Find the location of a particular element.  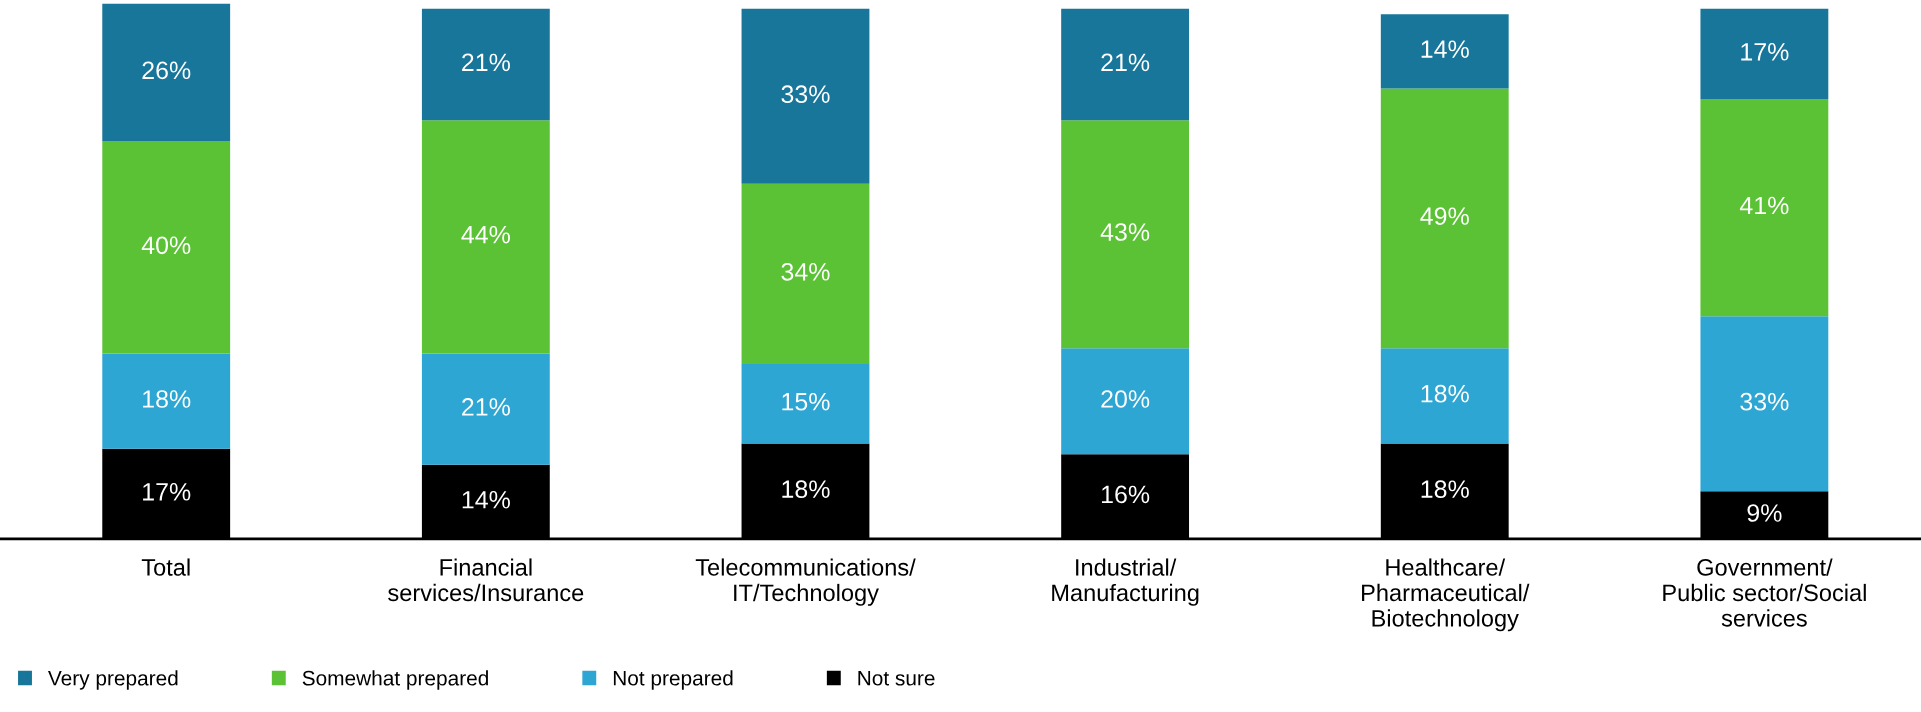

data-label: 26% is located at coordinates (166, 70).